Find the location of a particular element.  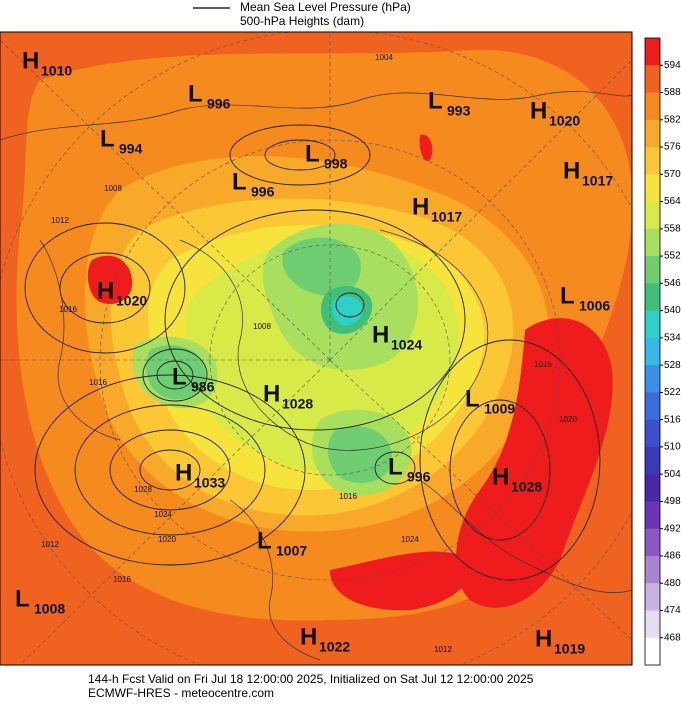

footer-text: ECMWF-HRES - meteocentre.com is located at coordinates (181, 693).